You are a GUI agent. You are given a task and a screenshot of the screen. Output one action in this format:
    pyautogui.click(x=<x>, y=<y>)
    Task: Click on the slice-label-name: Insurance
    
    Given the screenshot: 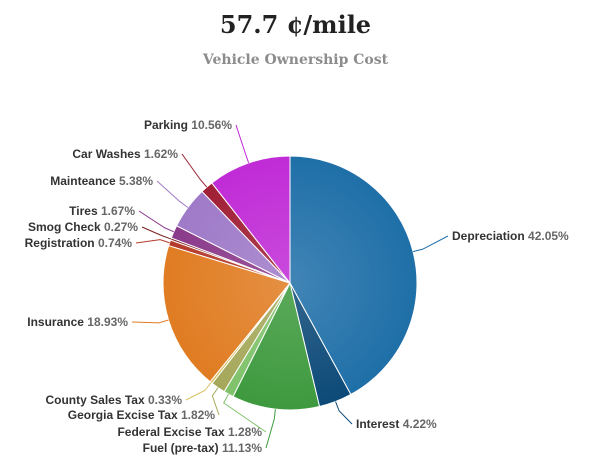 What is the action you would take?
    pyautogui.click(x=57, y=322)
    